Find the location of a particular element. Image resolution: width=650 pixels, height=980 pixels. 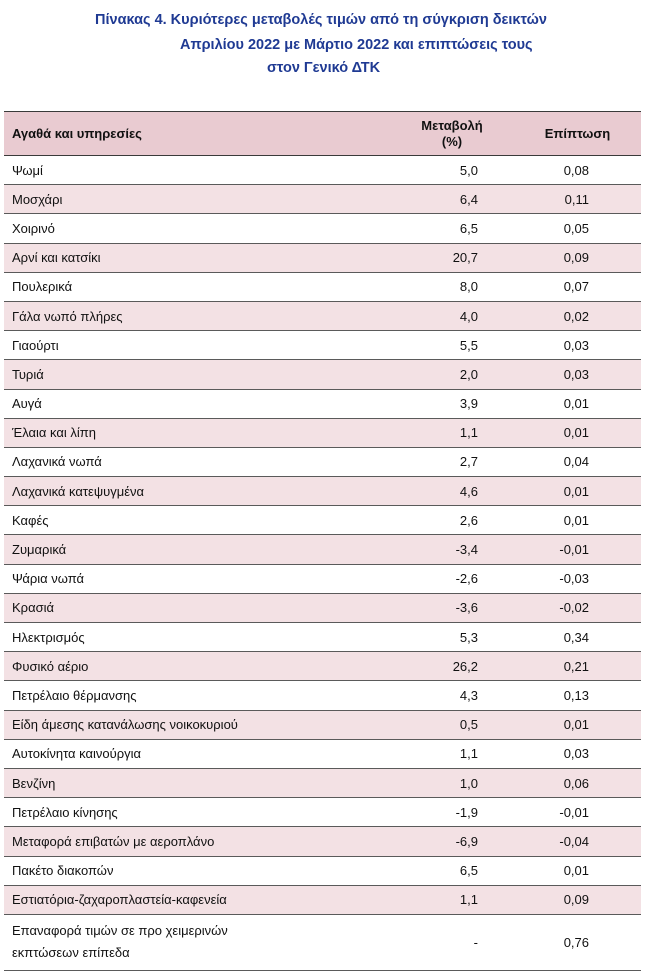

row-change: 0,5 is located at coordinates (452, 725).